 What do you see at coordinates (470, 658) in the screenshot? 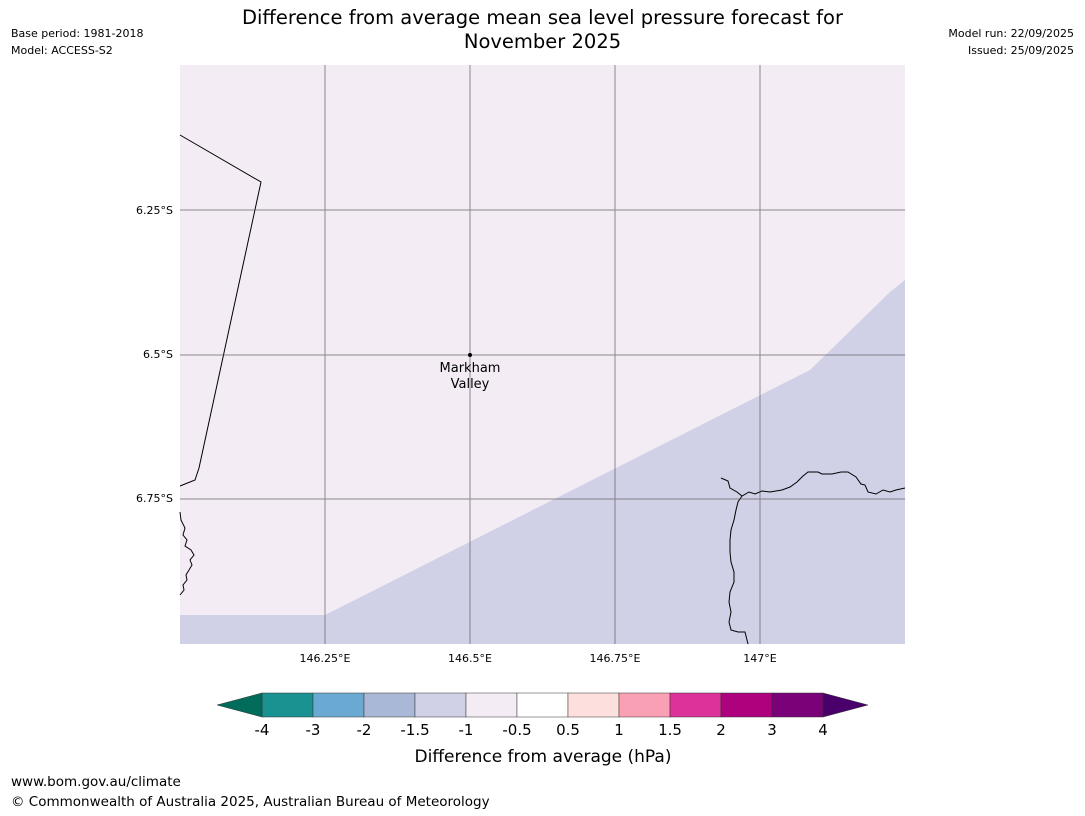
I see `lon-label-146.5: 146.5°E` at bounding box center [470, 658].